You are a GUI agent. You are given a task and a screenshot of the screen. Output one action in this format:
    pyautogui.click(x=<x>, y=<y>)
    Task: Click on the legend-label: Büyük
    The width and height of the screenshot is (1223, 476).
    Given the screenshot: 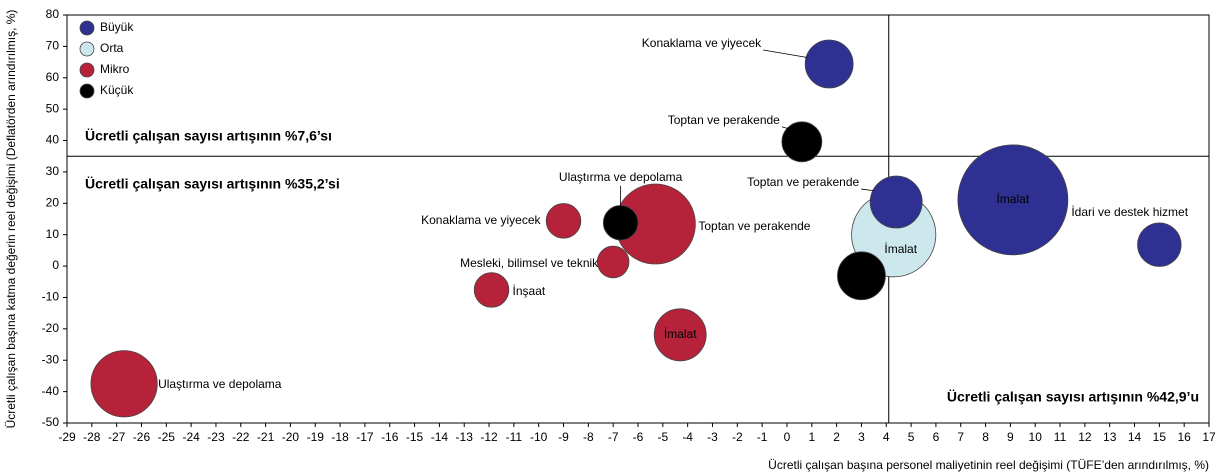 What is the action you would take?
    pyautogui.click(x=117, y=27)
    